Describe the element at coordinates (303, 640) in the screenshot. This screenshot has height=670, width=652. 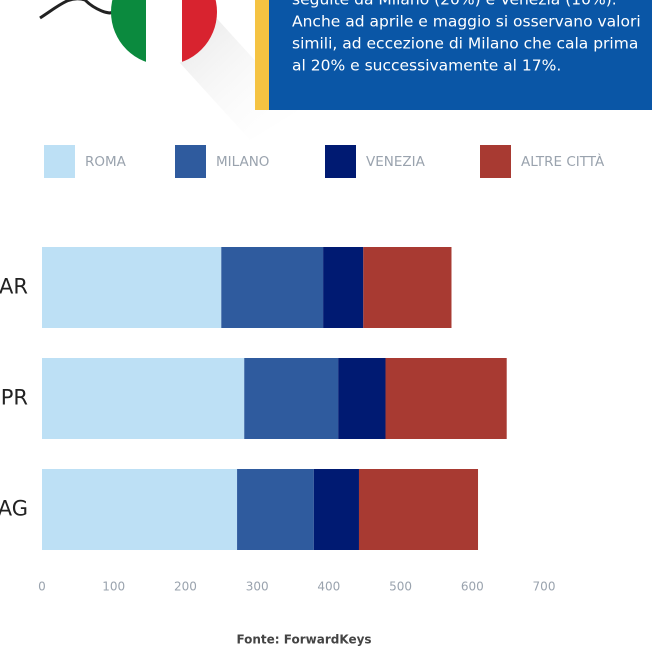
I see `source: Fonte: ForwardKeys` at that location.